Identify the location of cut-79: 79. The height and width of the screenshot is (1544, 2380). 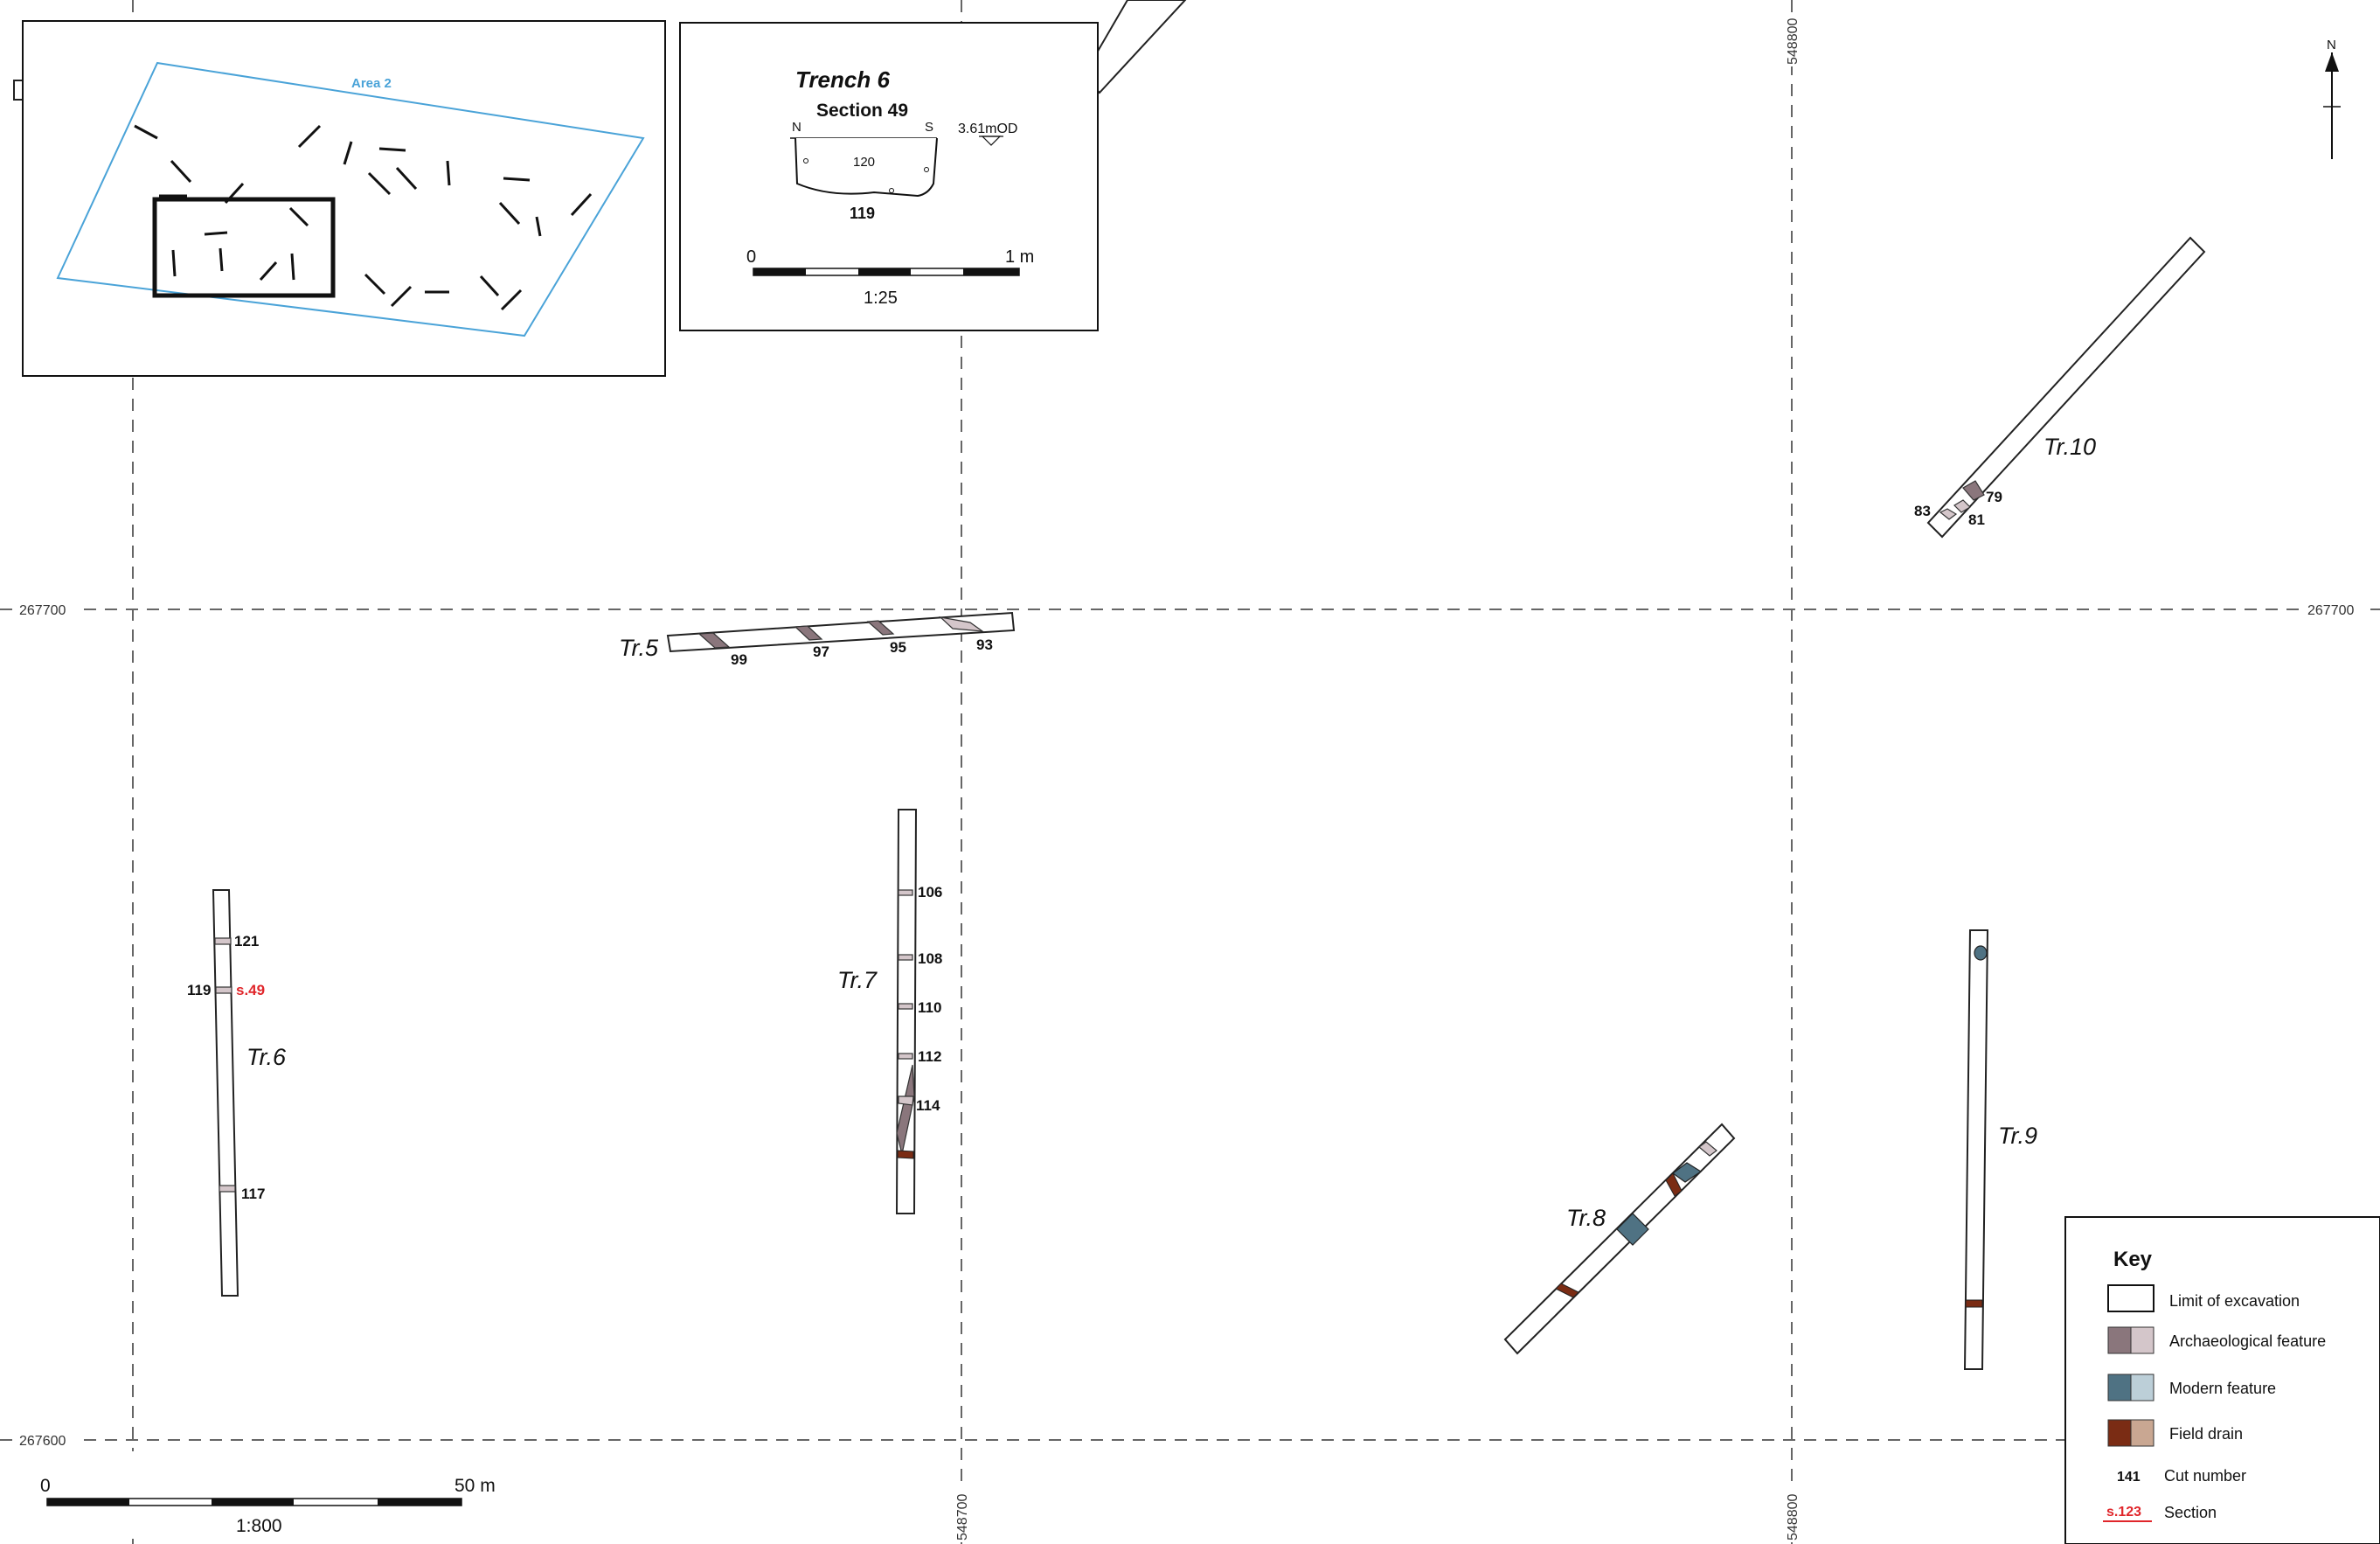
(1994, 497).